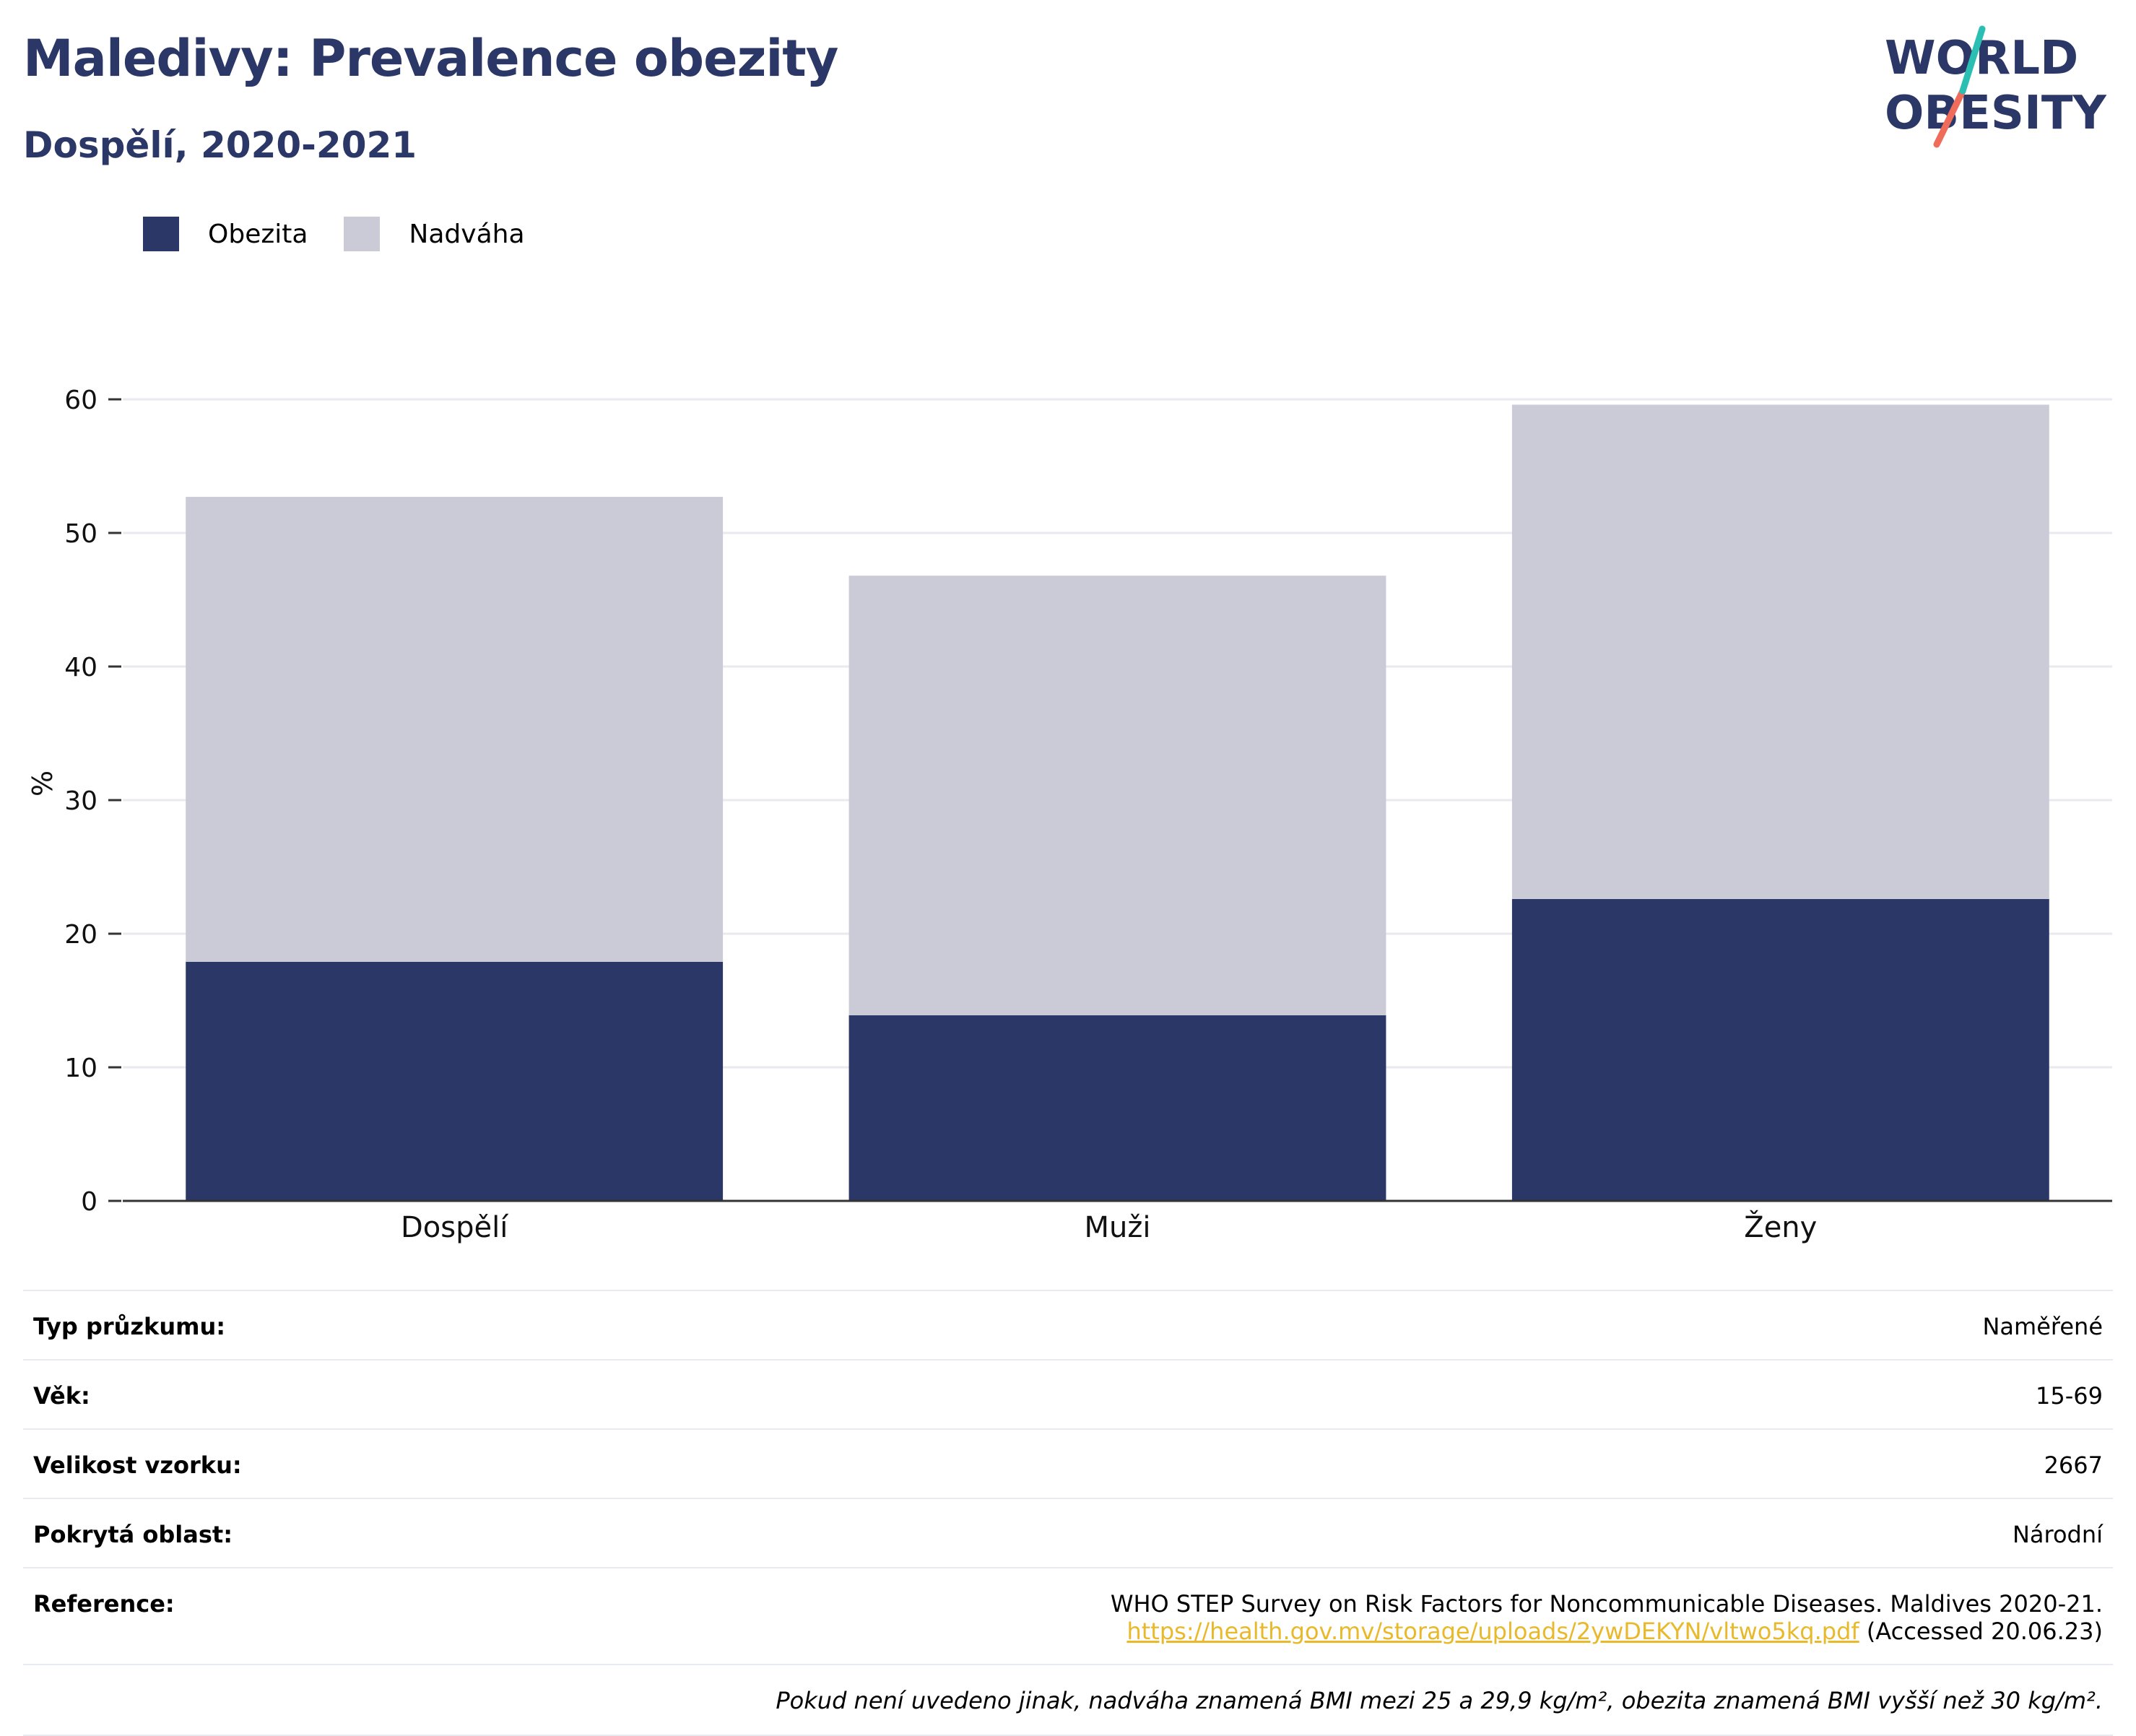  What do you see at coordinates (1068, 1463) in the screenshot?
I see `info-row-sample-size: Velikost vzorku: 2667` at bounding box center [1068, 1463].